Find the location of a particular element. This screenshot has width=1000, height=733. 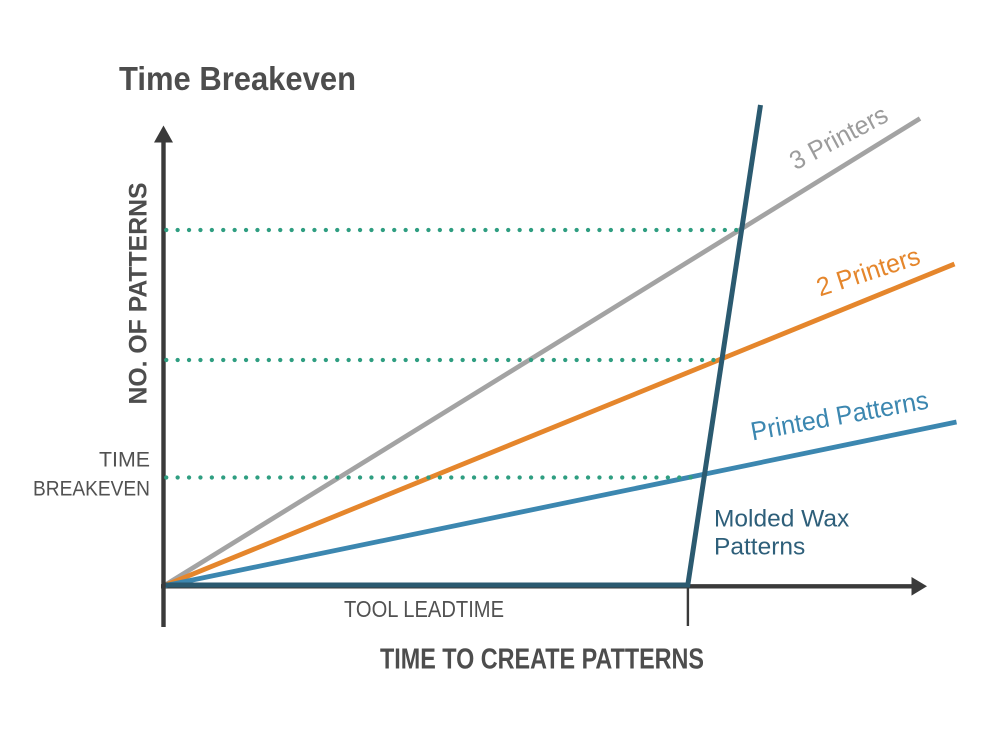

svg-text: Time Breakeven is located at coordinates (237, 79).